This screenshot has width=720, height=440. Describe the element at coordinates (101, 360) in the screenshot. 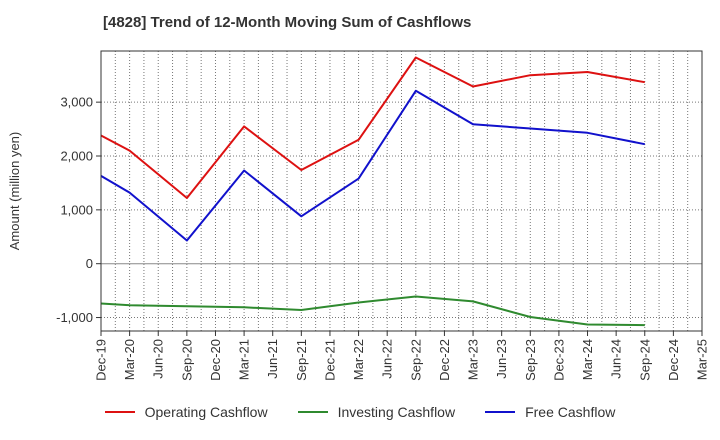

I see `x-tick-label: Dec-19` at that location.